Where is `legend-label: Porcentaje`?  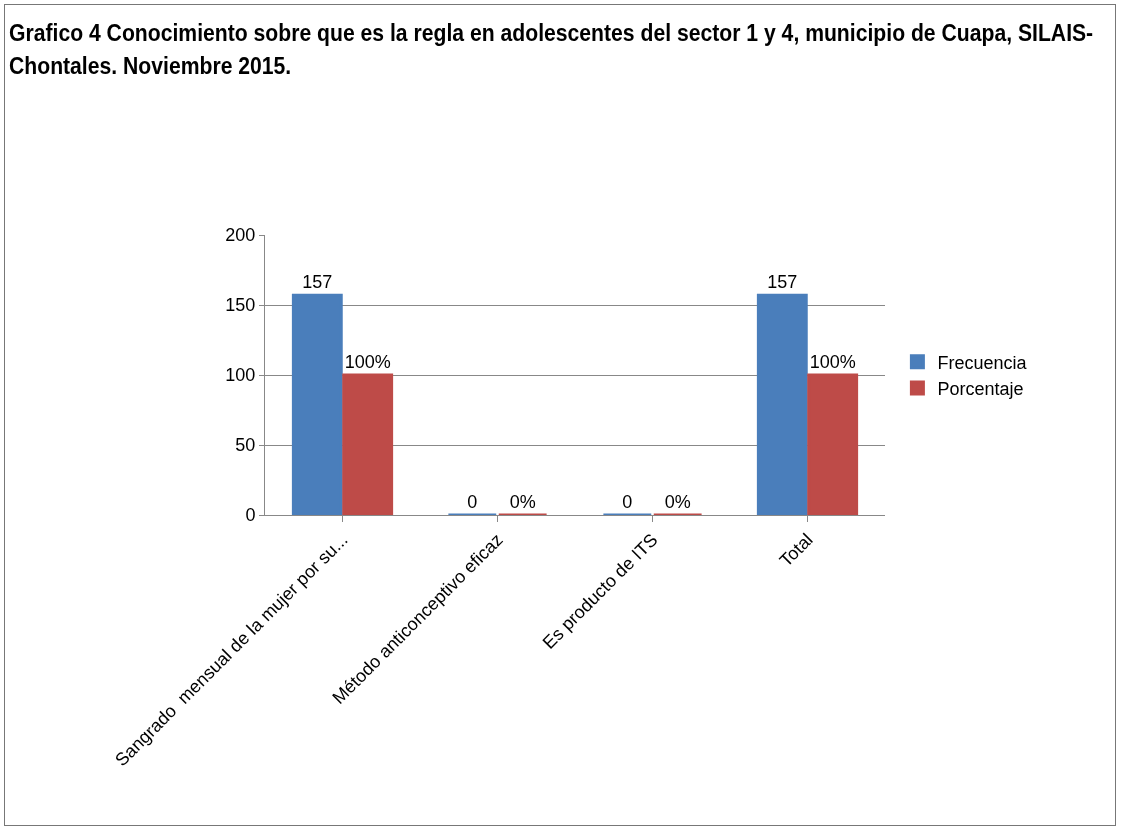 legend-label: Porcentaje is located at coordinates (980, 389).